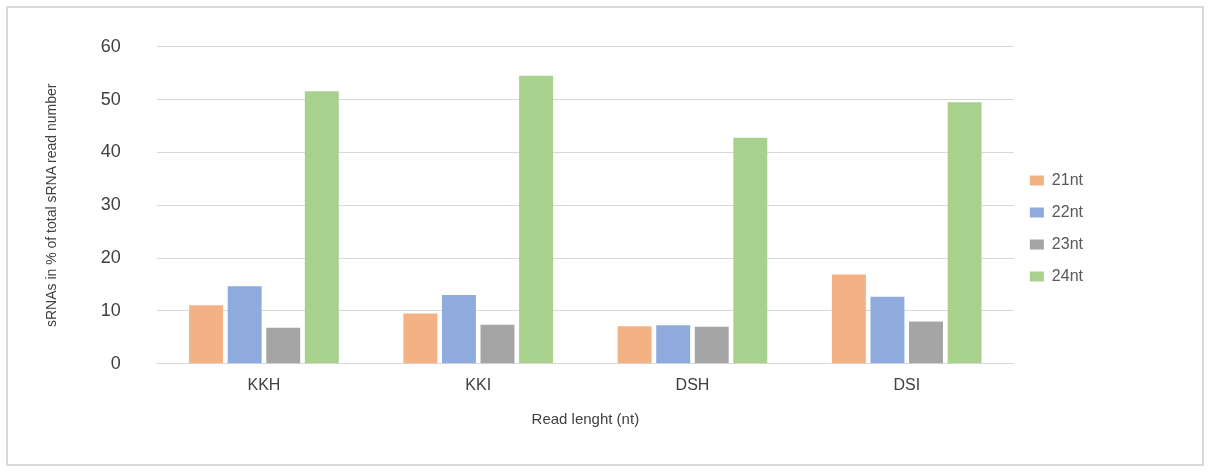  Describe the element at coordinates (115, 362) in the screenshot. I see `y-tick-label: 0` at that location.